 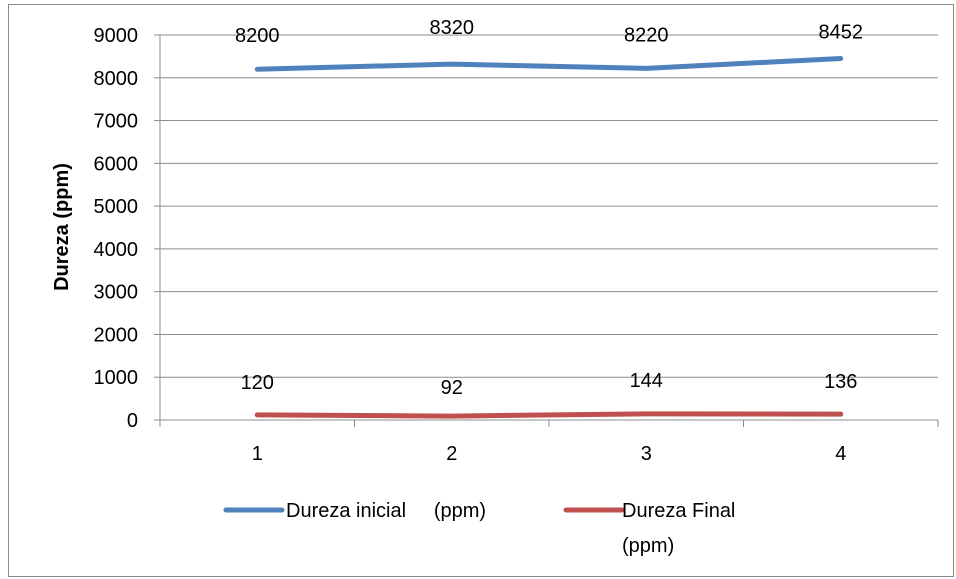 What do you see at coordinates (257, 454) in the screenshot?
I see `x-tick-label: 1` at bounding box center [257, 454].